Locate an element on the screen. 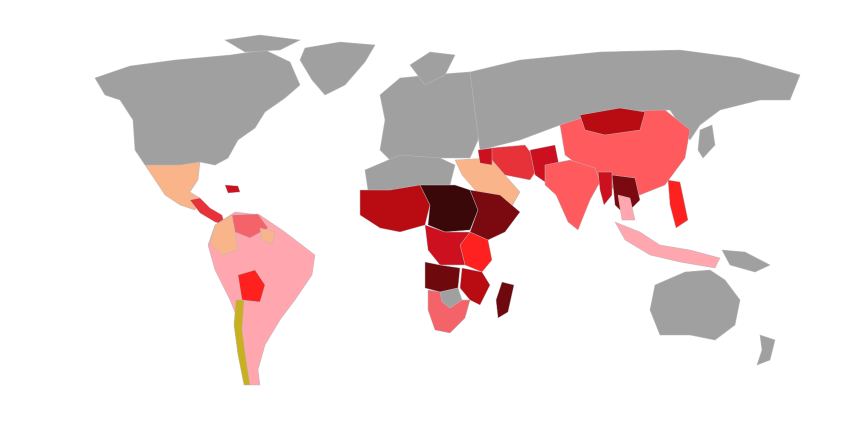  caribbean is located at coordinates (232, 189).